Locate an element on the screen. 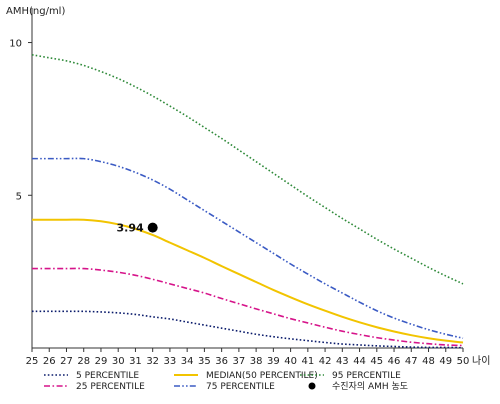 The image size is (500, 404). y-tick-label: 5 is located at coordinates (19, 196).